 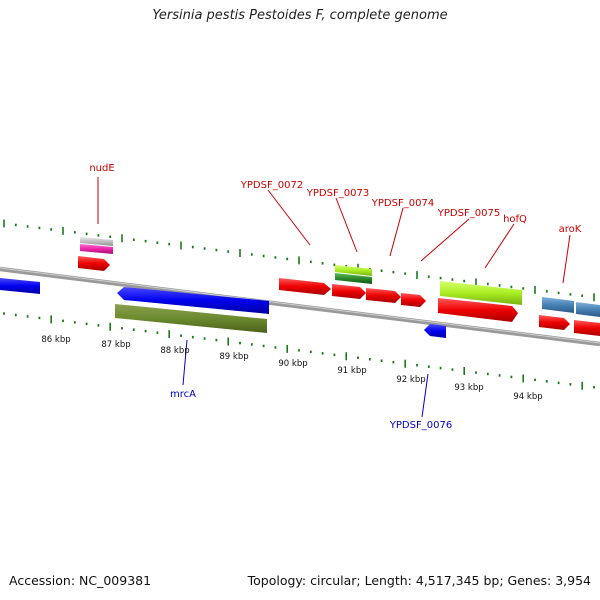 I want to click on gene-label-ypdsf-0076: YPDSF_0076, so click(x=420, y=425).